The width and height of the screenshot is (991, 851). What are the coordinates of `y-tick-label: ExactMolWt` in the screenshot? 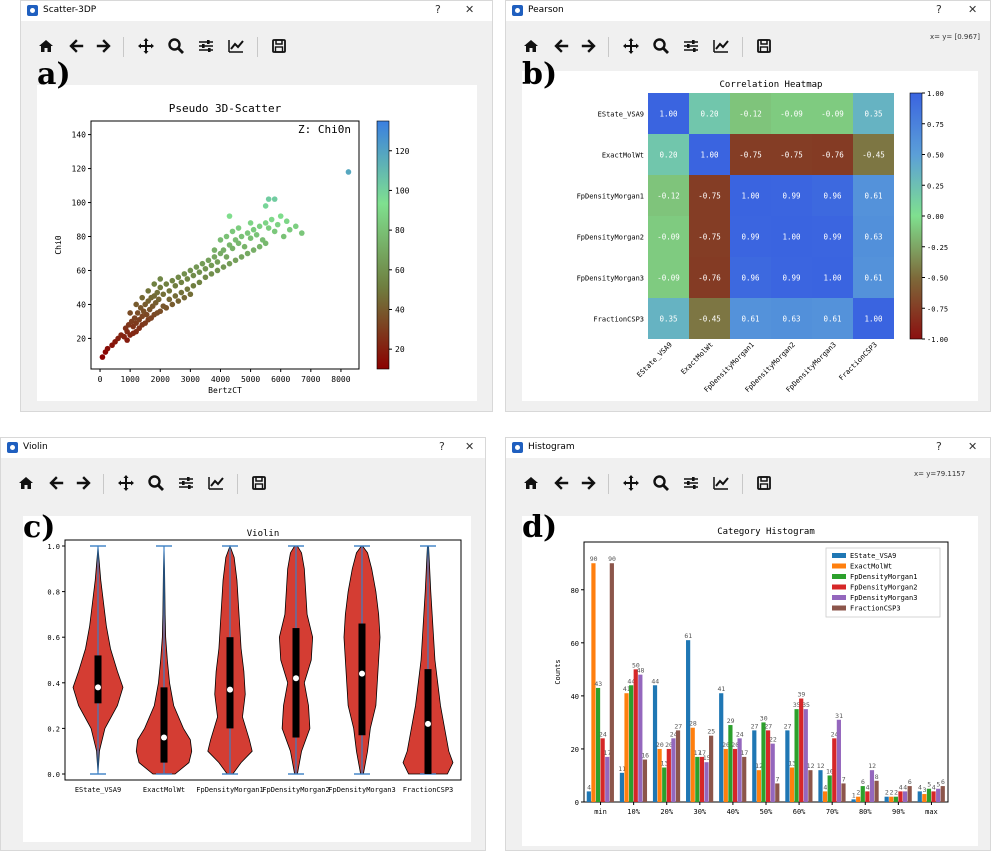 It's located at (623, 156).